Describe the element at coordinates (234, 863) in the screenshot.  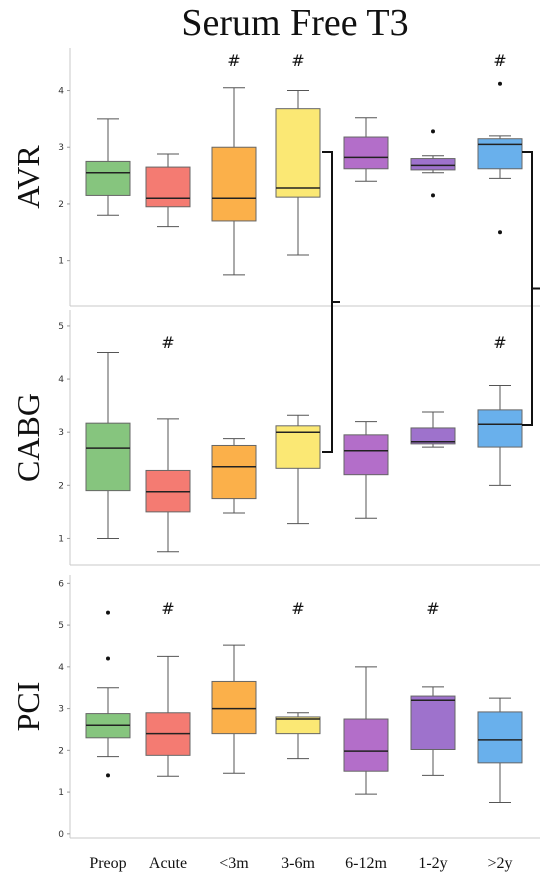
I see `x-tick-label: <3m` at that location.